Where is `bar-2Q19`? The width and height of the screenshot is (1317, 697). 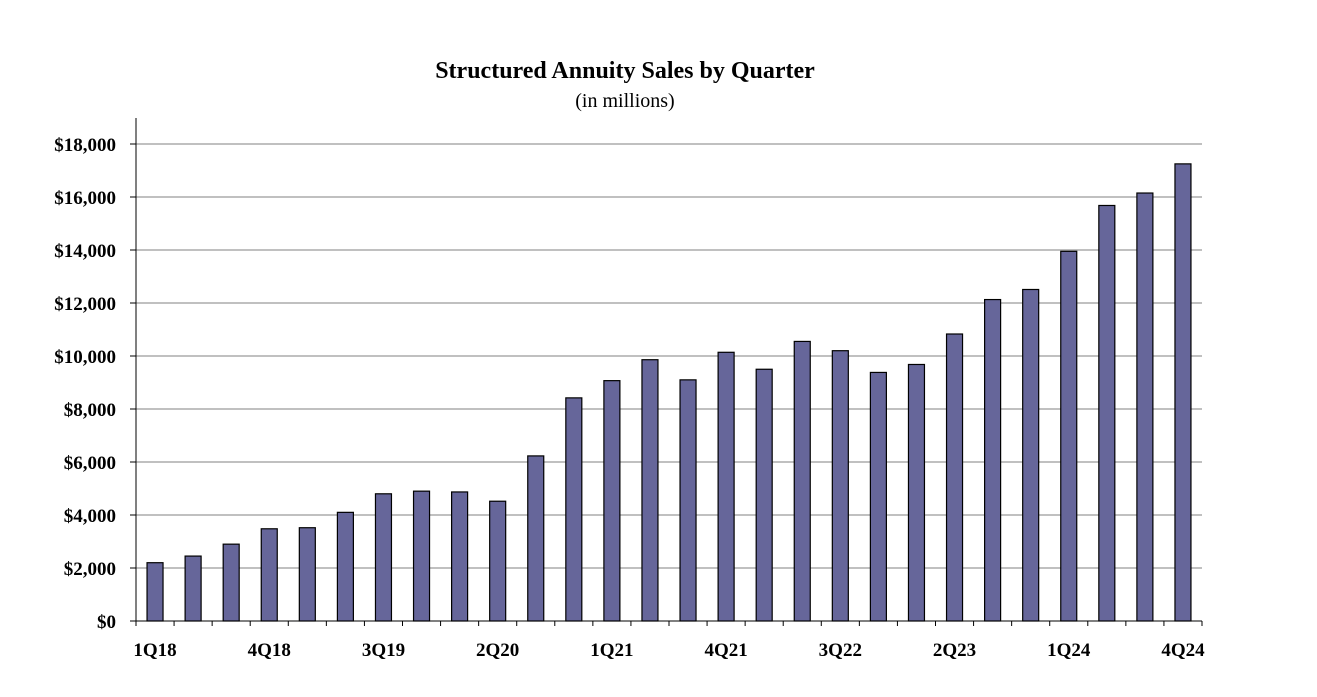
bar-2Q19 is located at coordinates (345, 566).